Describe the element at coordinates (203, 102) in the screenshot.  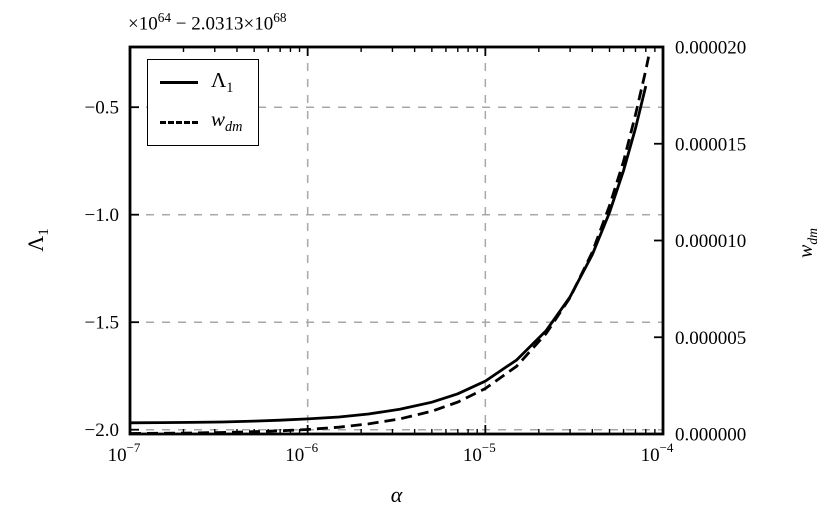
I see `legend: Λ1 wdm` at that location.